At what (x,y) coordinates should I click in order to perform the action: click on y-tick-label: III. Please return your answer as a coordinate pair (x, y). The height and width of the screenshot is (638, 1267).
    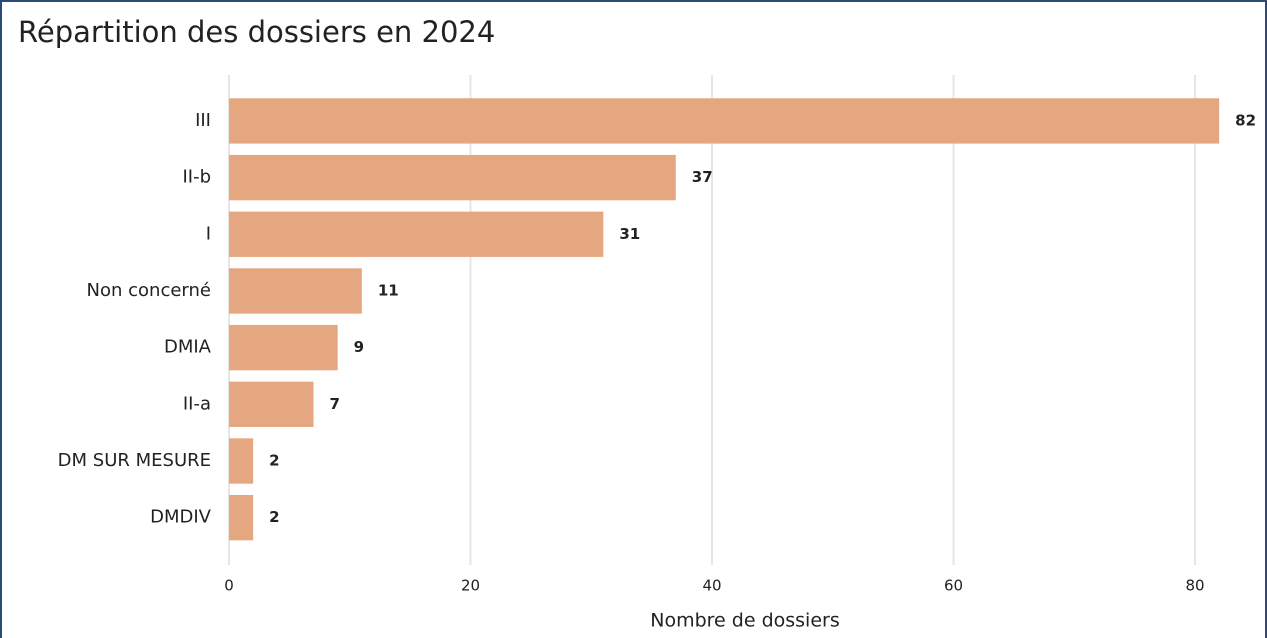
    Looking at the image, I should click on (203, 120).